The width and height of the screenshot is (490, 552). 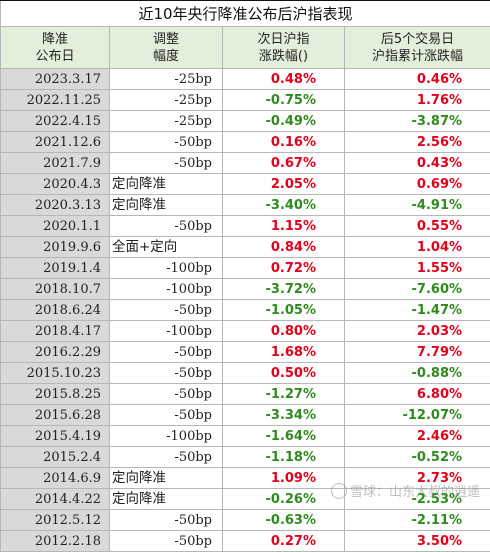 What do you see at coordinates (284, 499) in the screenshot?
I see `next-day-change-cell: -0.26%` at bounding box center [284, 499].